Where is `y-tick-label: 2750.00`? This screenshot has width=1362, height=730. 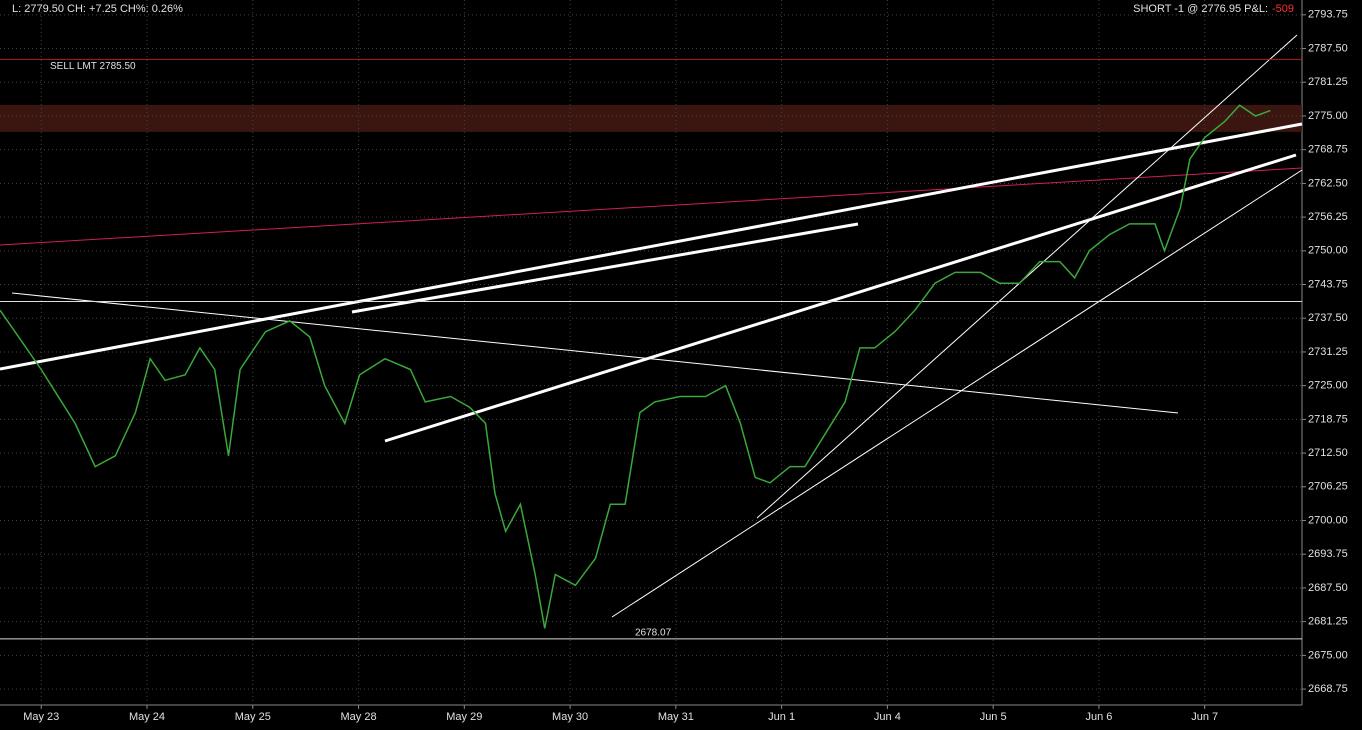
y-tick-label: 2750.00 is located at coordinates (1328, 251).